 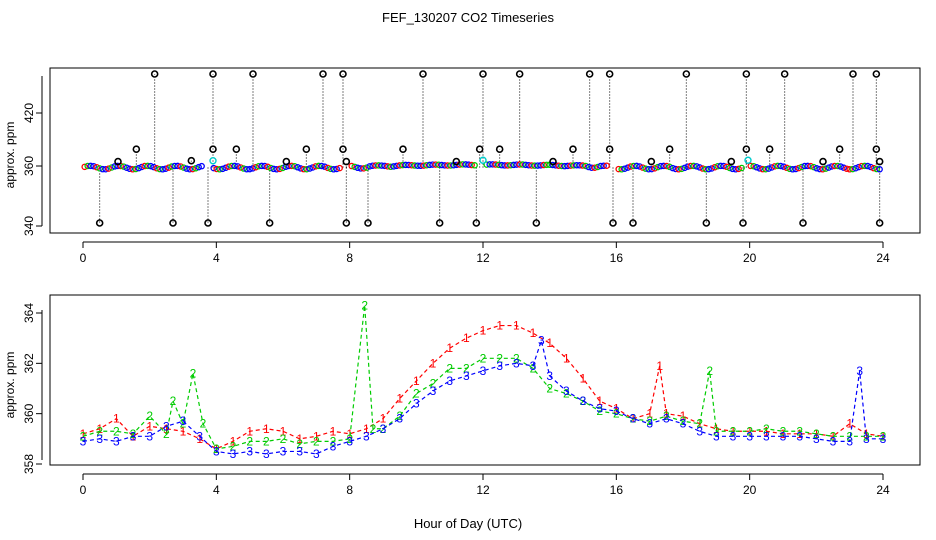 What do you see at coordinates (468, 17) in the screenshot?
I see `figure-title: FEF_130207 CO2 Timeseries` at bounding box center [468, 17].